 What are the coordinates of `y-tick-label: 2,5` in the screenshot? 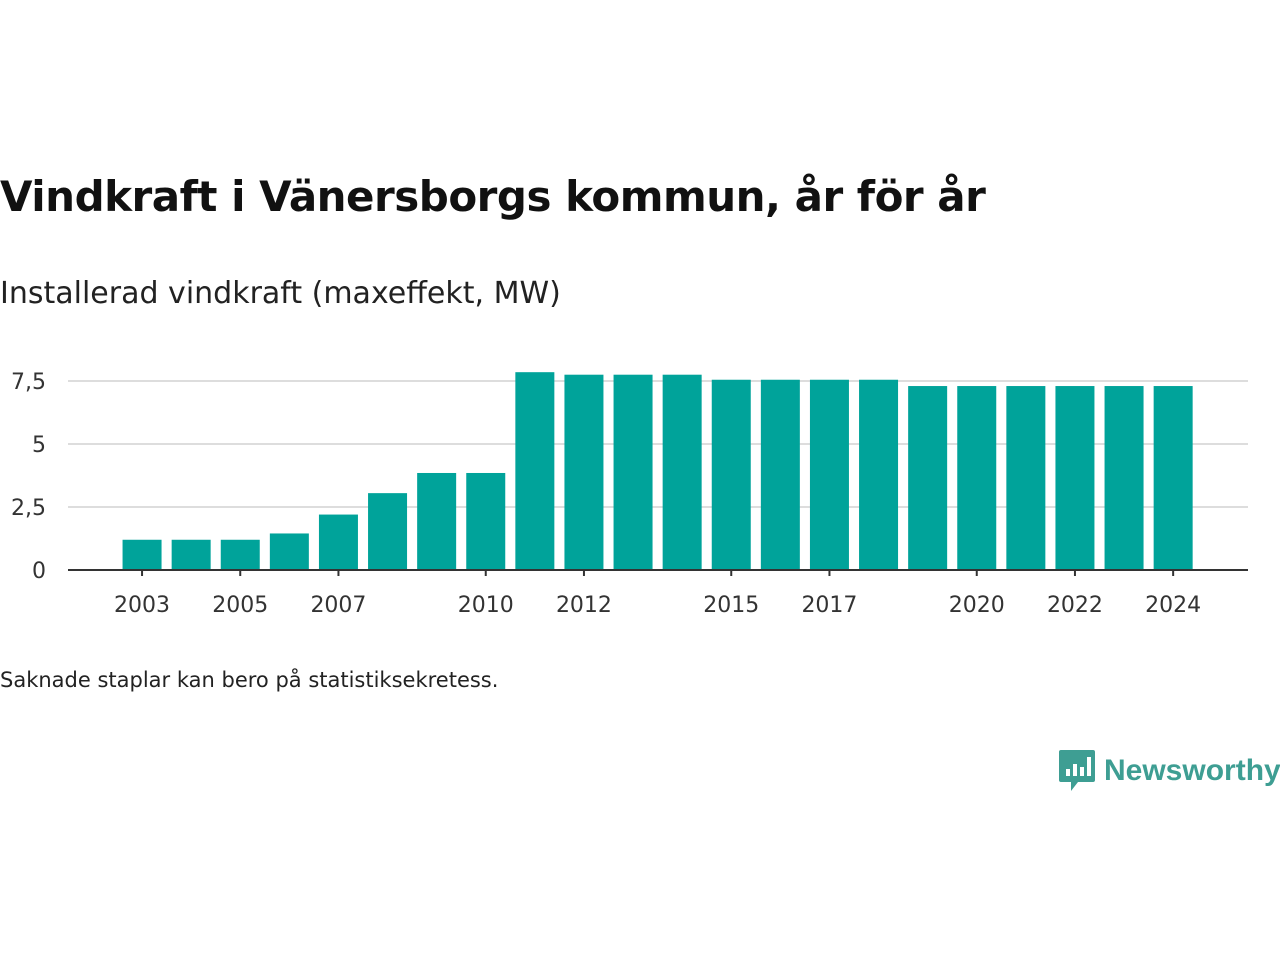 It's located at (28, 508).